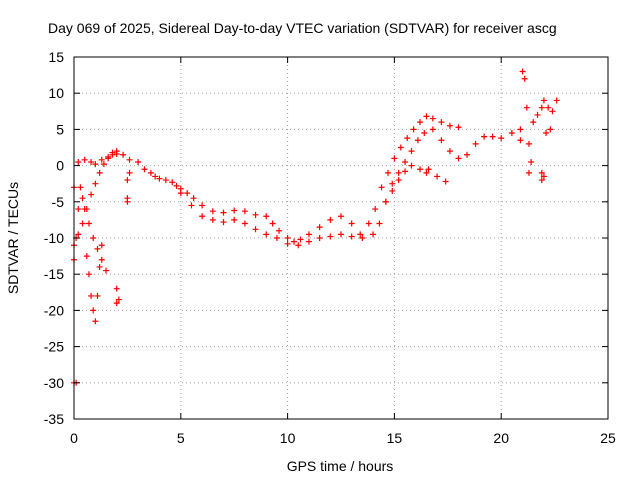 The image size is (640, 480). I want to click on y-tick-label: -10, so click(54, 238).